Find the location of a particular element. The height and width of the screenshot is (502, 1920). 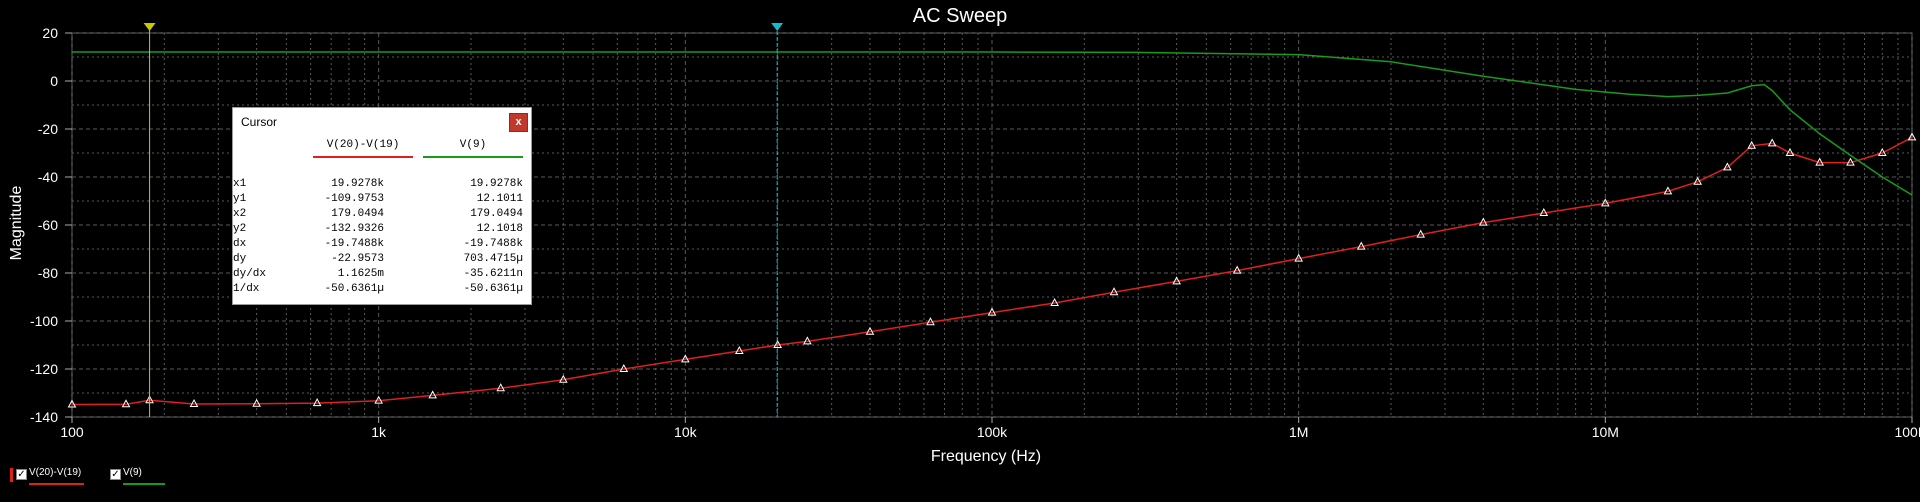

cursor-panel-title: Cursor is located at coordinates (259, 122).